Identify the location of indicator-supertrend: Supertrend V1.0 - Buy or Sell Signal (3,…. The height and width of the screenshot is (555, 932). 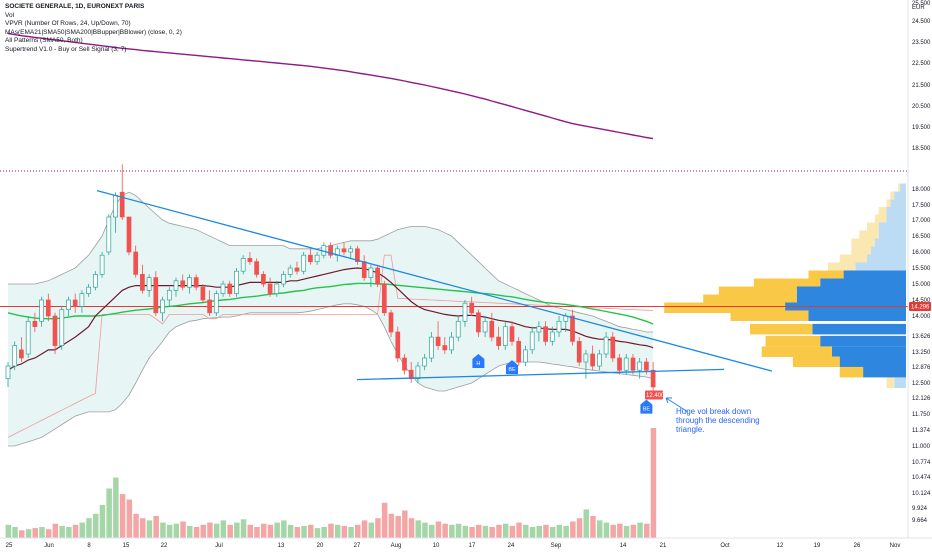
(66, 49).